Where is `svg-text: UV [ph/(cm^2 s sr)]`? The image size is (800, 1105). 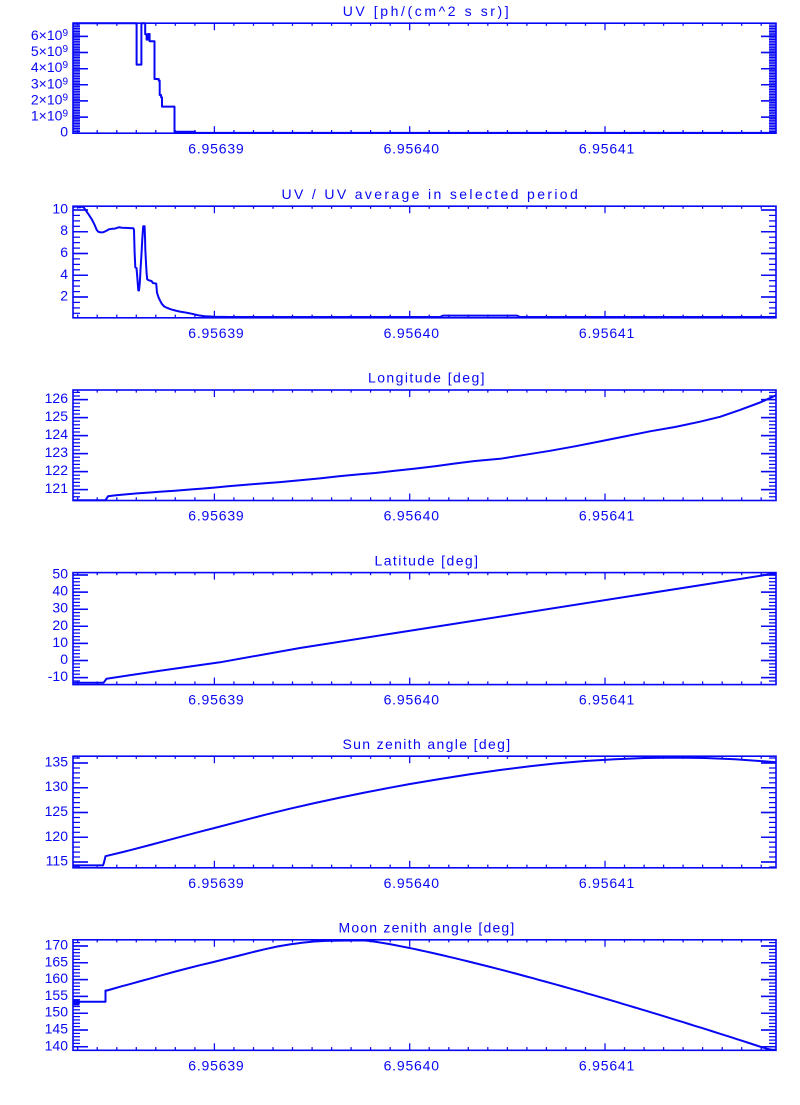
svg-text: UV [ph/(cm^2 s sr)] is located at coordinates (427, 11).